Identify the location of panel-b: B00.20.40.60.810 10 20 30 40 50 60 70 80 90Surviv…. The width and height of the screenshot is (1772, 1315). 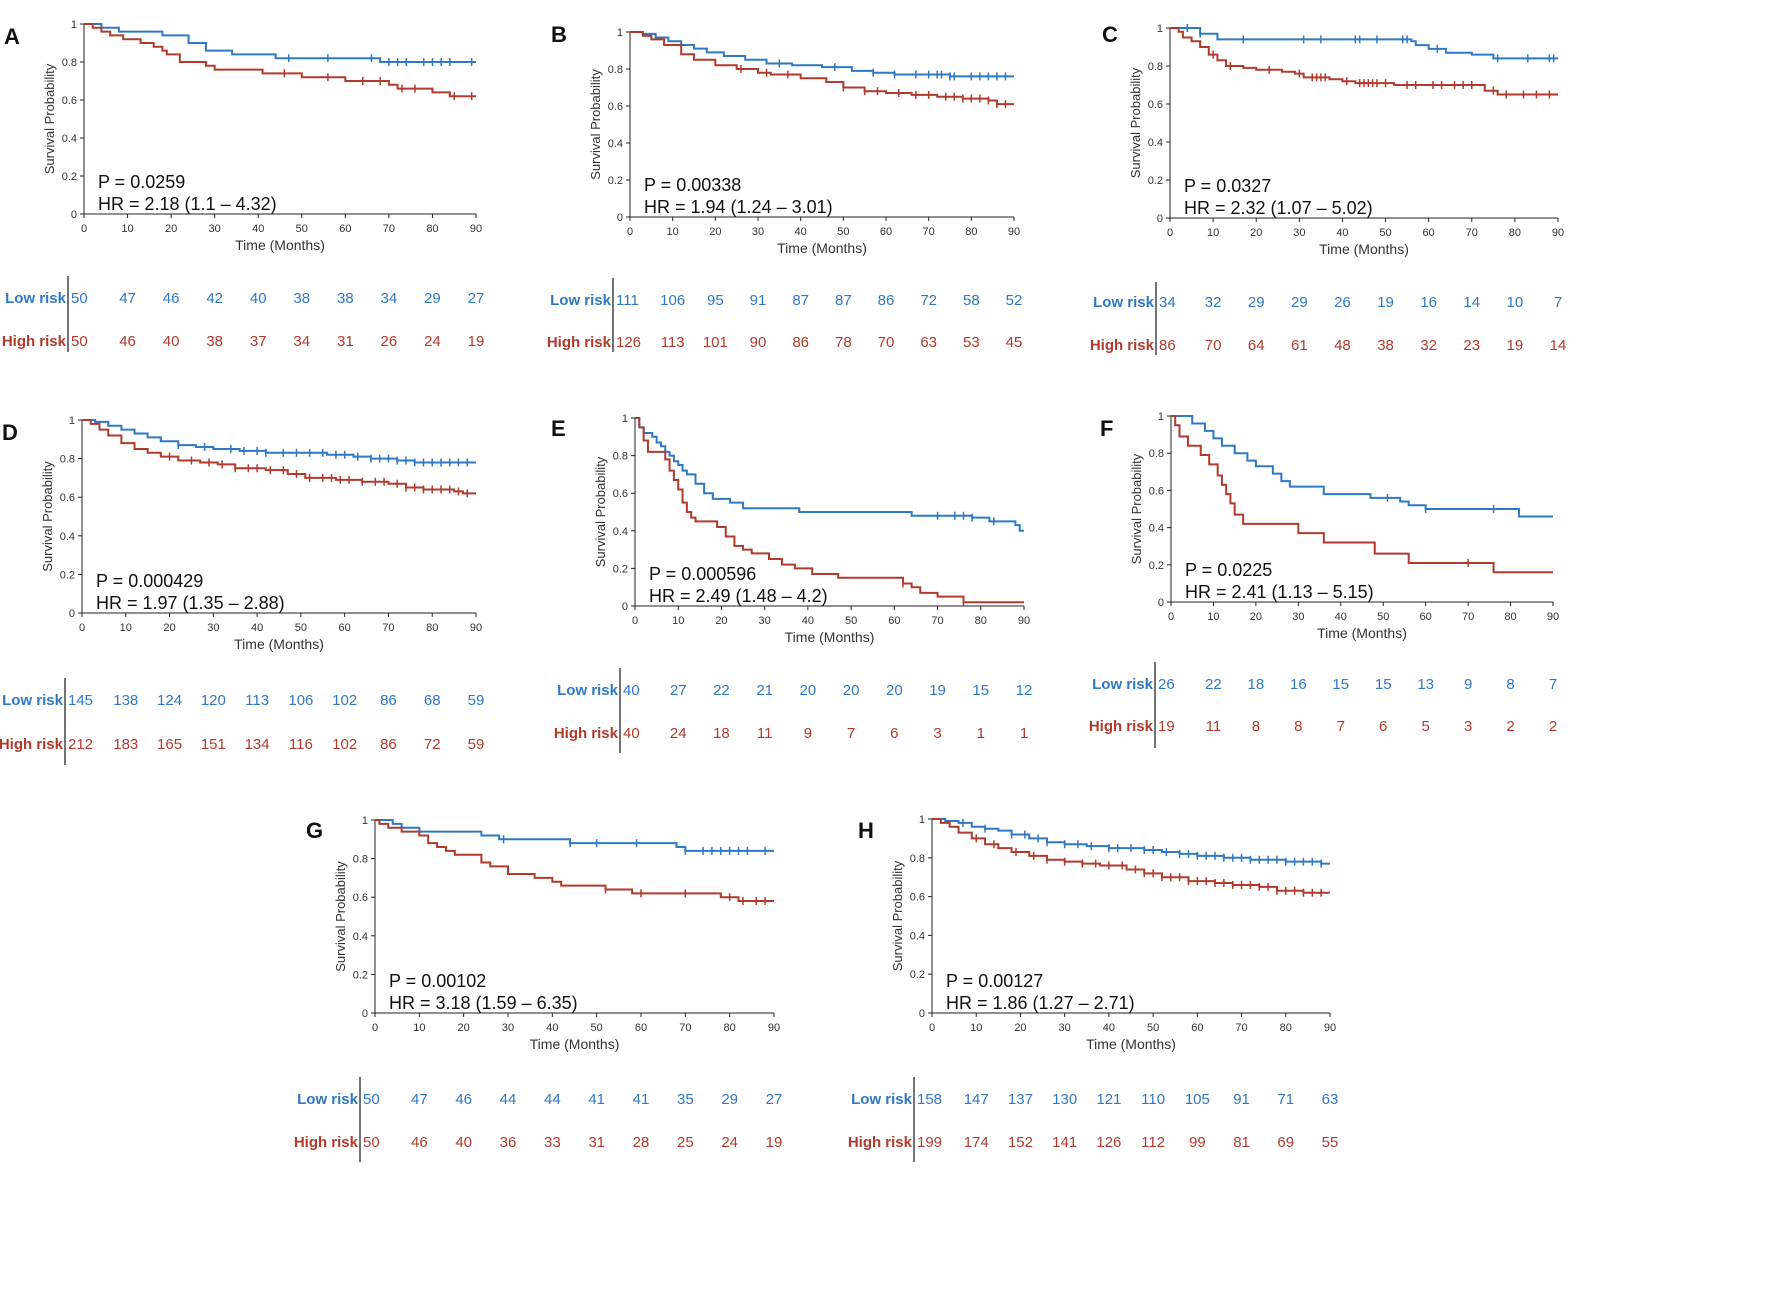
(785, 187).